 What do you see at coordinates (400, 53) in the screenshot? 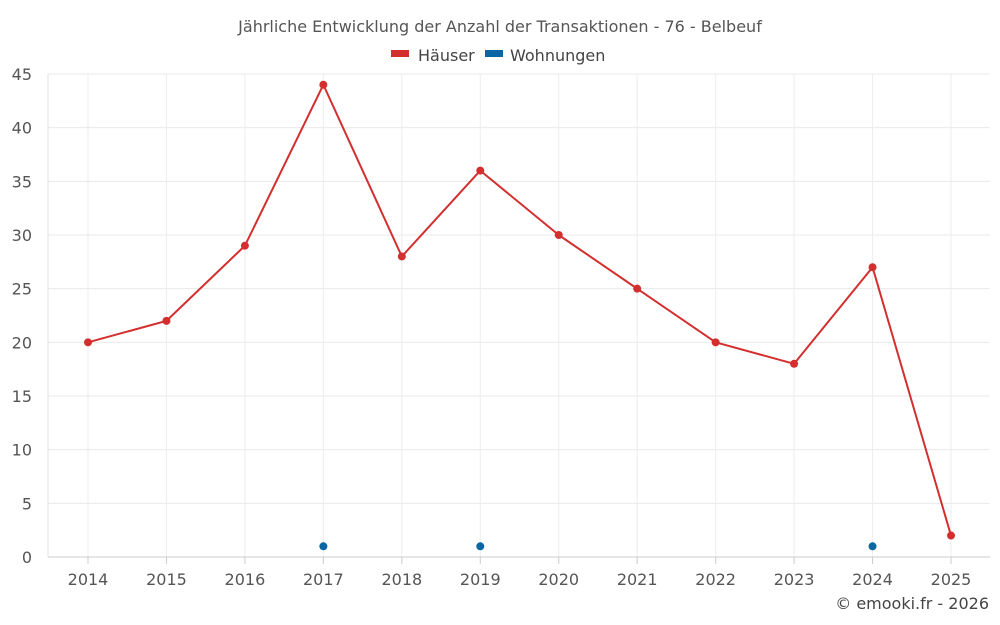
I see `legend-swatch-haeuser` at bounding box center [400, 53].